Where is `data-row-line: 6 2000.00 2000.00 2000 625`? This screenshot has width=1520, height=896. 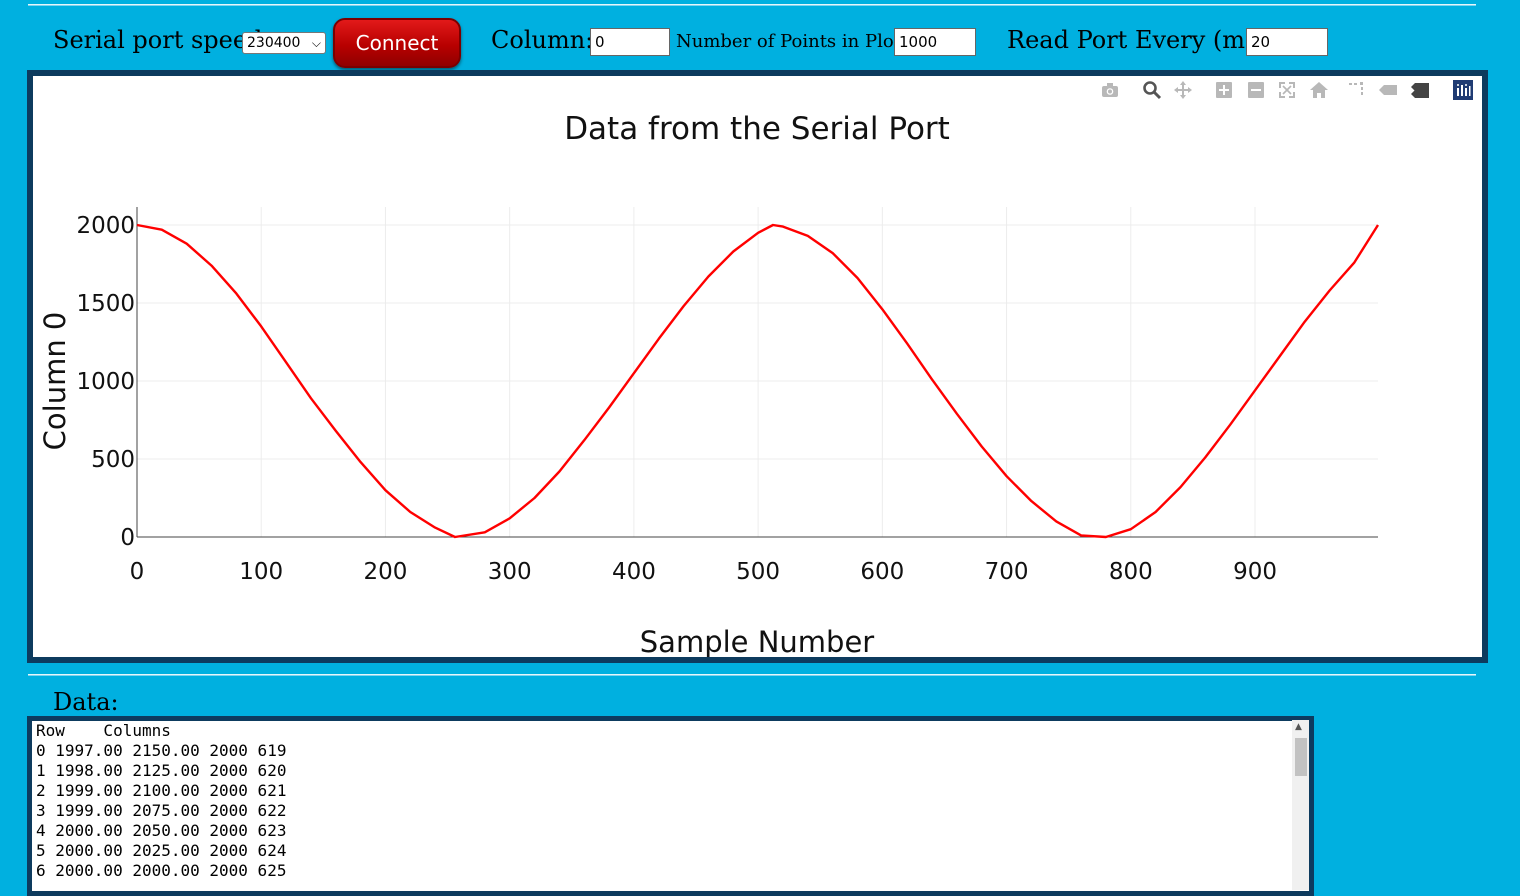 data-row-line: 6 2000.00 2000.00 2000 625 is located at coordinates (161, 870).